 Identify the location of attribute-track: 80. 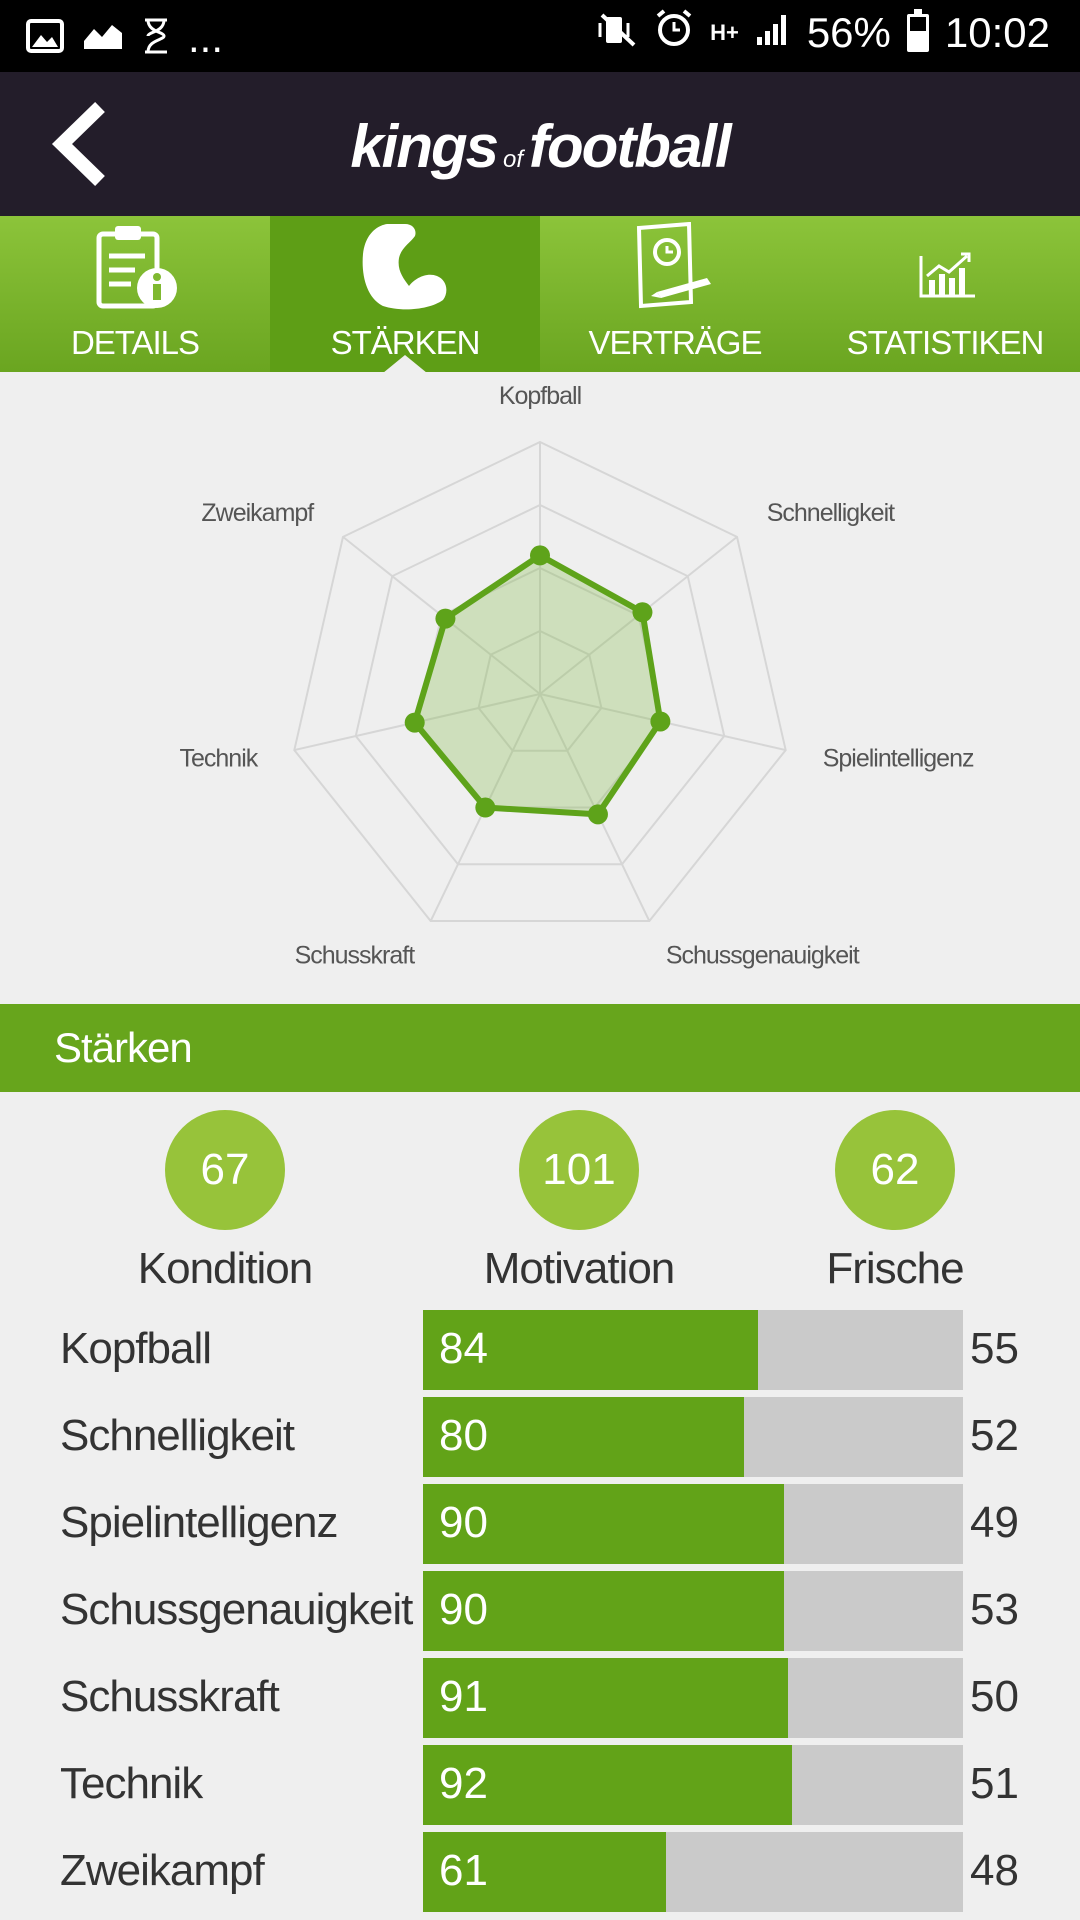
(693, 1437).